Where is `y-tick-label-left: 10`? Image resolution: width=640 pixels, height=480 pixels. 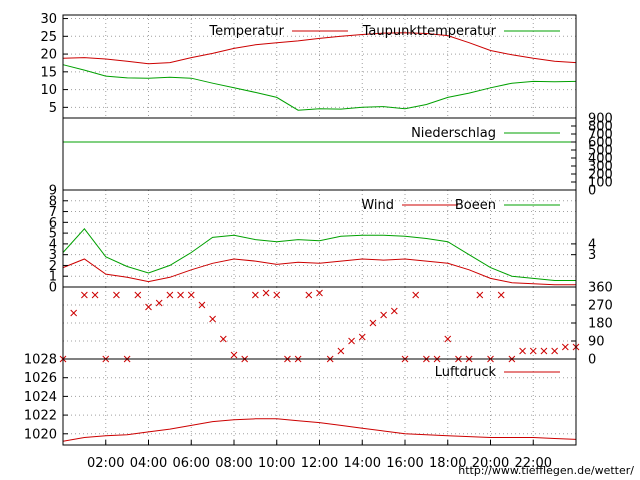 y-tick-label-left: 10 is located at coordinates (48, 90).